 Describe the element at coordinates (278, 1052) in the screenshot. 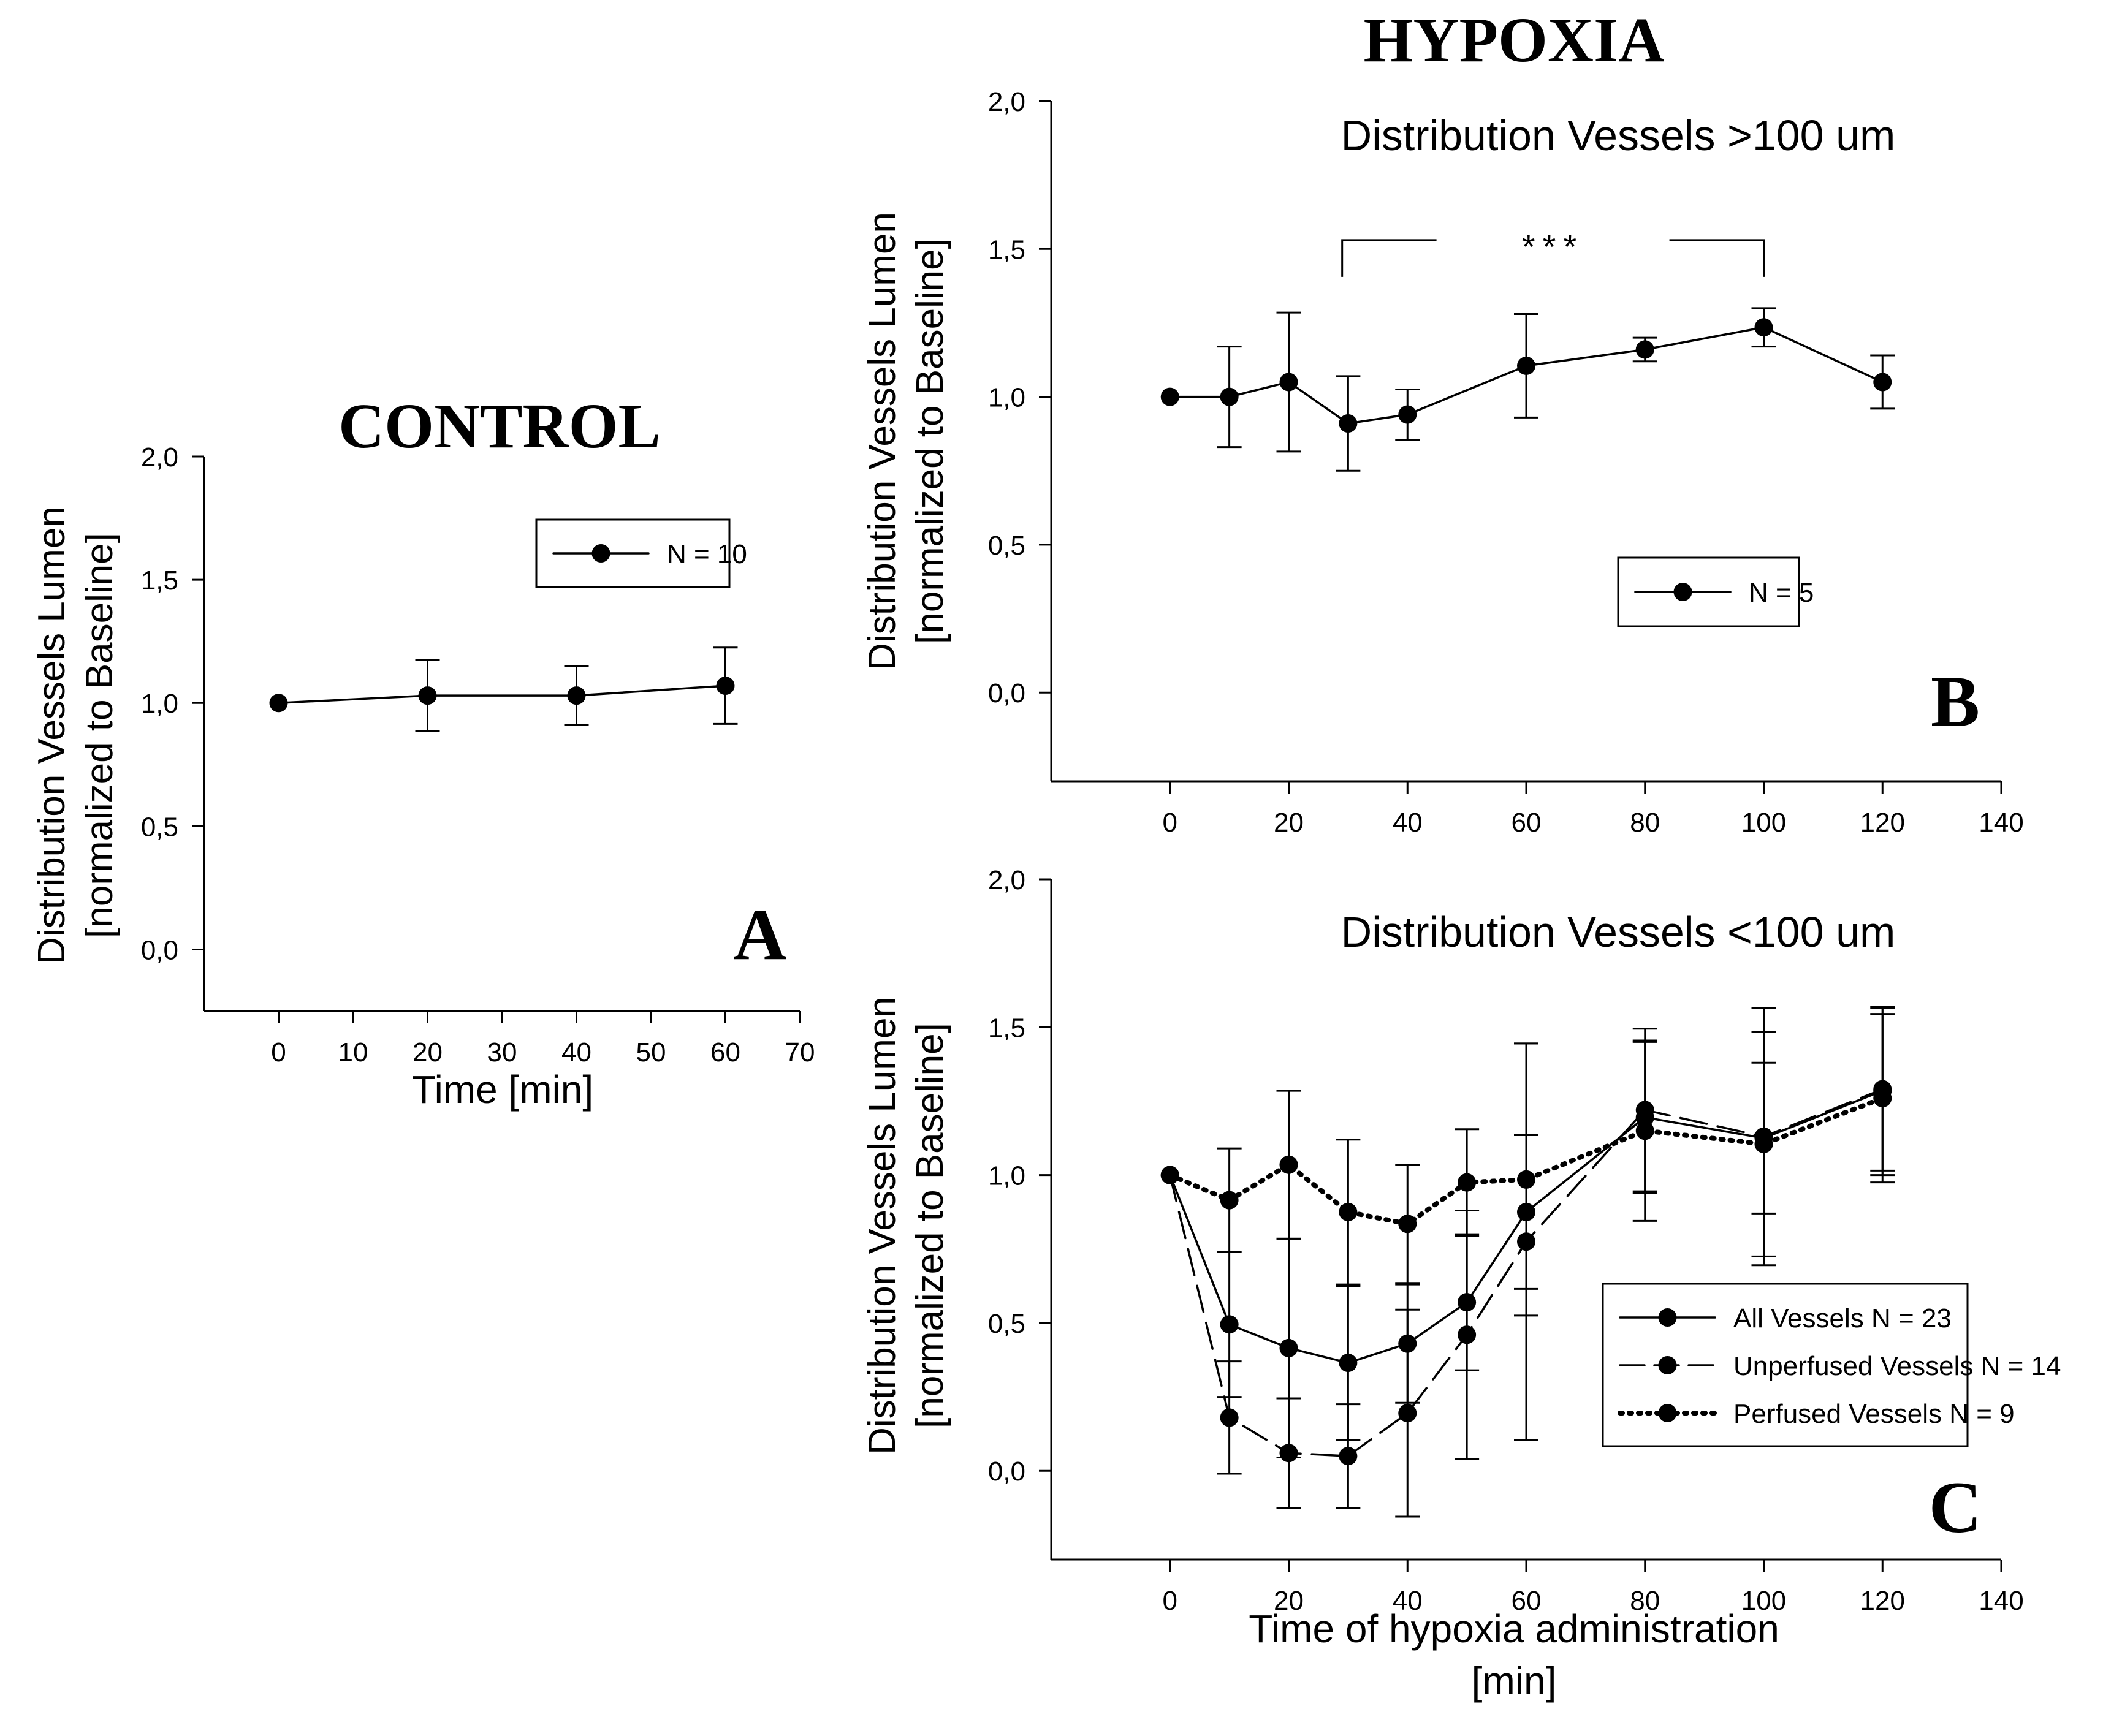

I see `panel-a-x-tick-label: 0` at that location.